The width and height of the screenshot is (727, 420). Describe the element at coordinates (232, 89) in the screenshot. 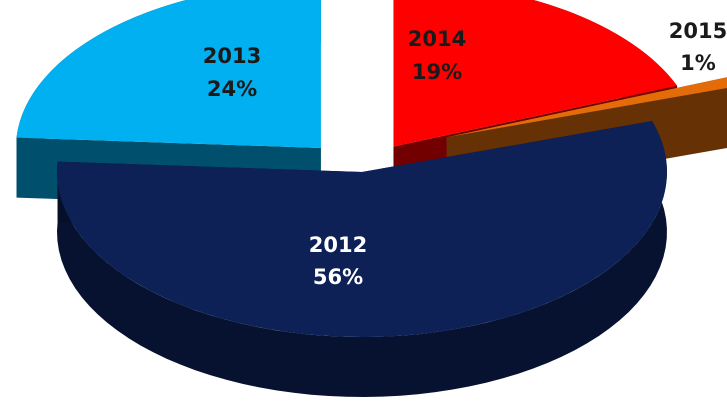

I see `label-2013-value: 24%` at that location.